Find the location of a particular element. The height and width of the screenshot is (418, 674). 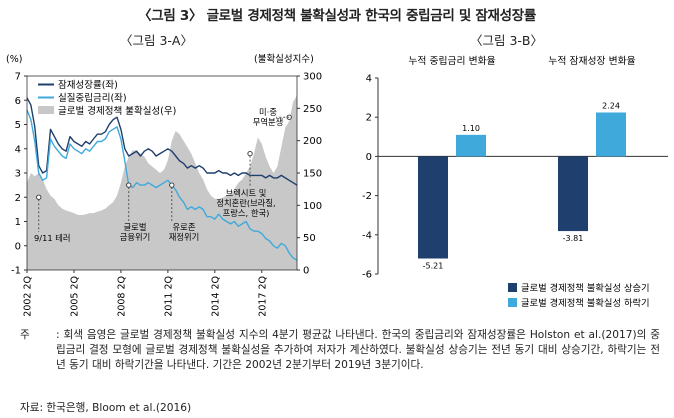

potential-growth-line is located at coordinates (162, 141).